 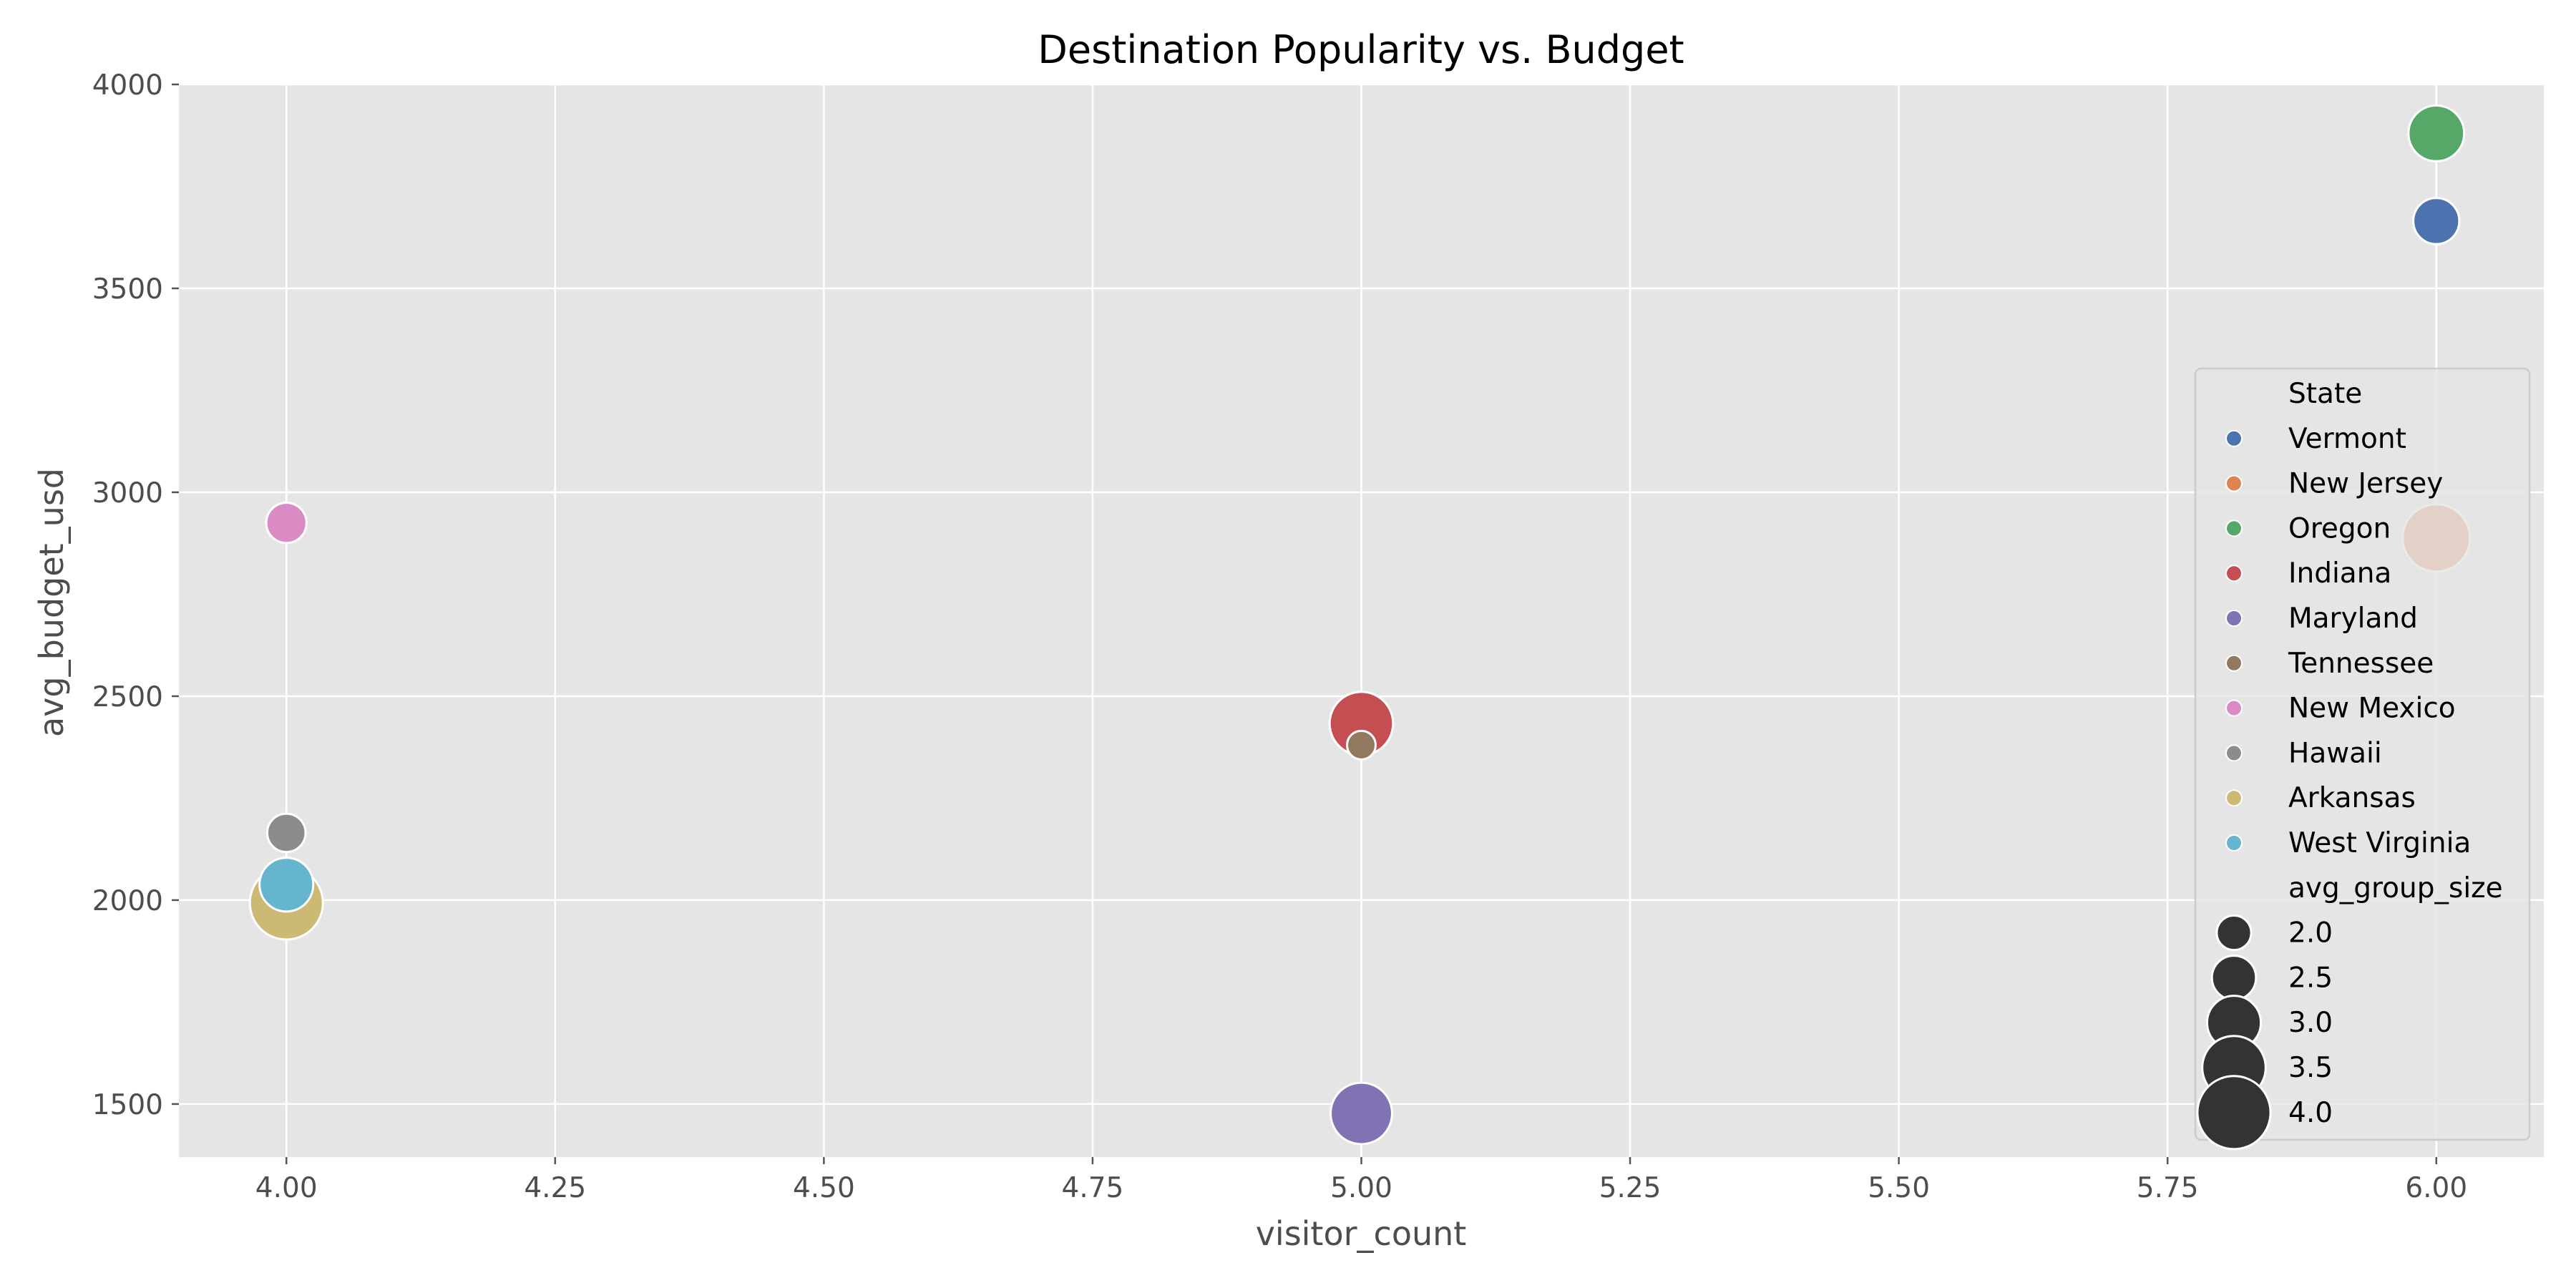 What do you see at coordinates (2352, 798) in the screenshot?
I see `legend-item-label: Arkansas` at bounding box center [2352, 798].